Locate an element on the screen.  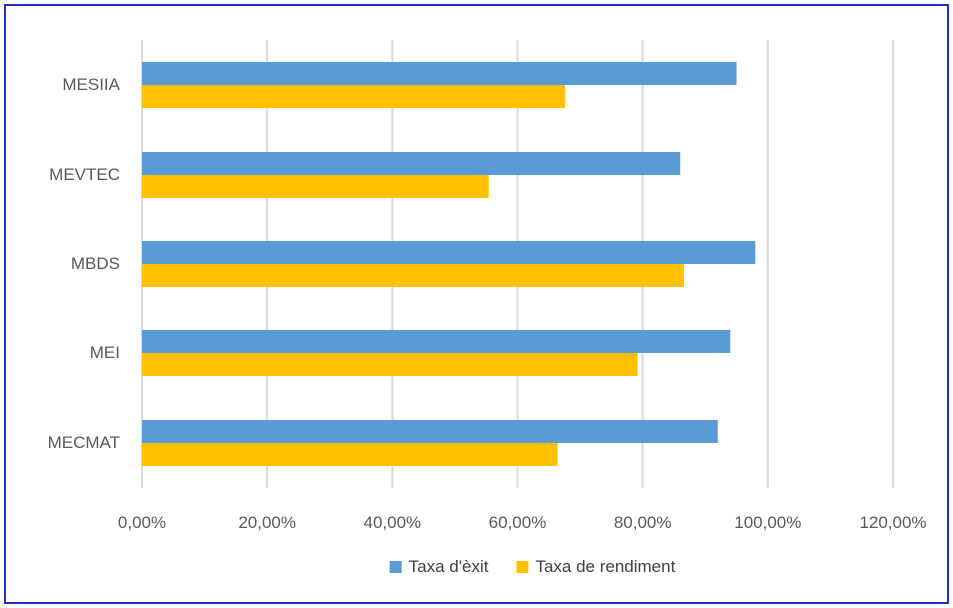
x-tick-label: 20,00% is located at coordinates (267, 522).